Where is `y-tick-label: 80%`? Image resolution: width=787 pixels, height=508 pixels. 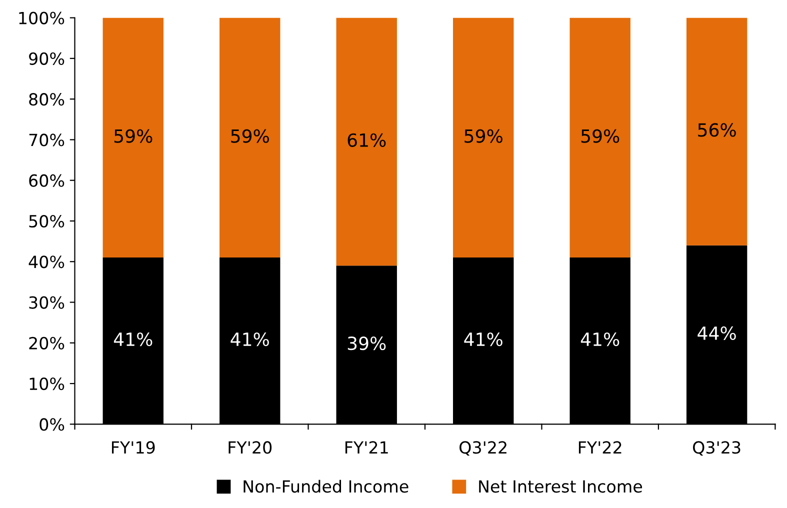
y-tick-label: 80% is located at coordinates (46, 99).